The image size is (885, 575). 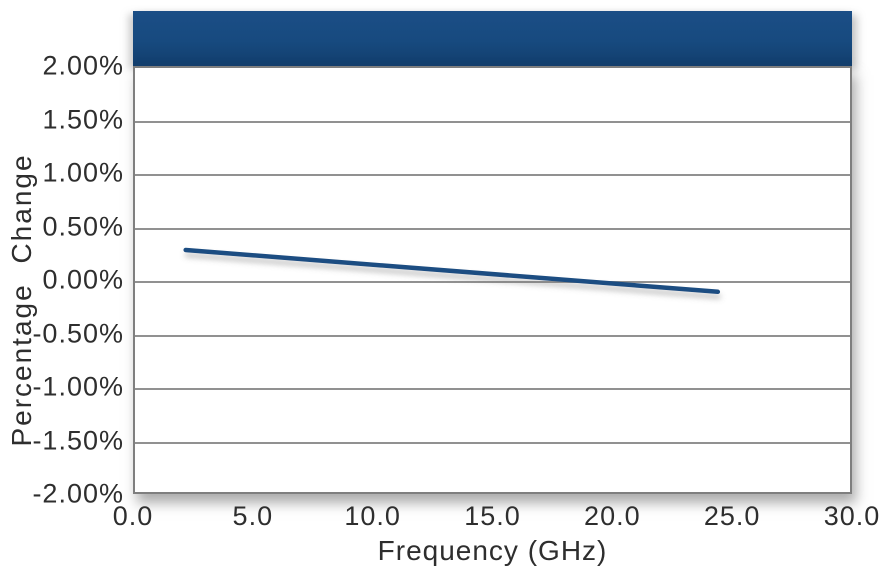 I want to click on y-tick-label: -1.50%, so click(x=78, y=440).